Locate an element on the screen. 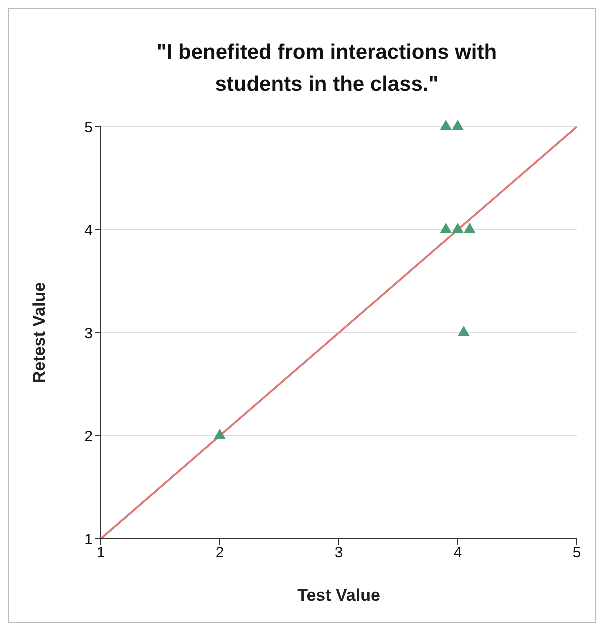 This screenshot has width=604, height=631. y-tick-label: 4 is located at coordinates (88, 231).